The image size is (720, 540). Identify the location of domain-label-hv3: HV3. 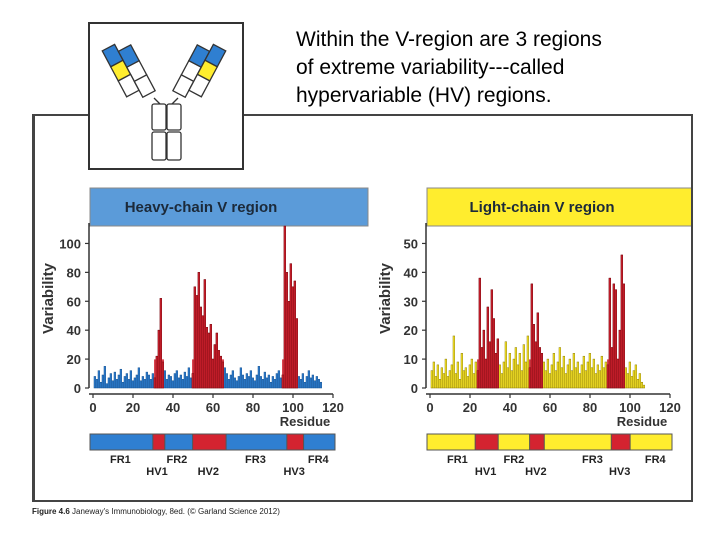
(619, 472).